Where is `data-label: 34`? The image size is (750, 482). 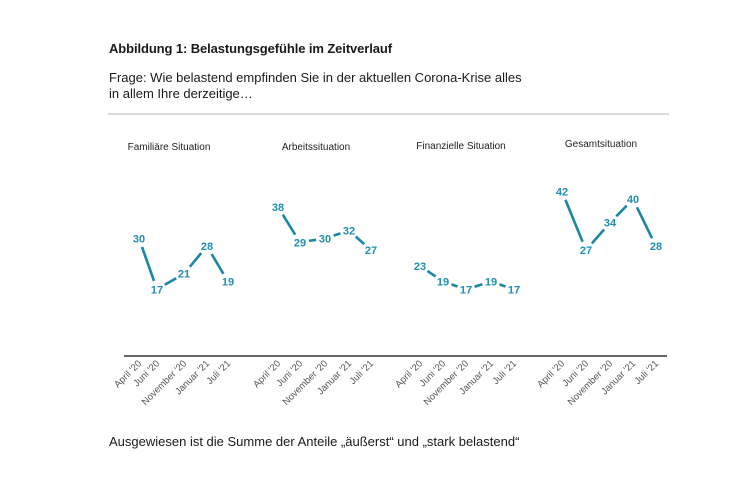 data-label: 34 is located at coordinates (610, 224).